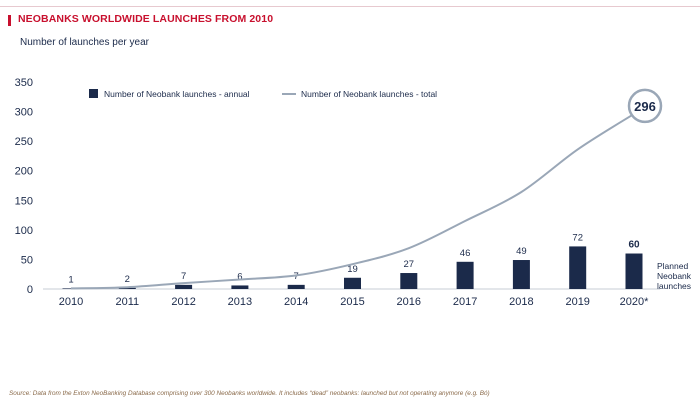 The image size is (700, 409). Describe the element at coordinates (521, 302) in the screenshot. I see `x-tick-label: 2018` at that location.